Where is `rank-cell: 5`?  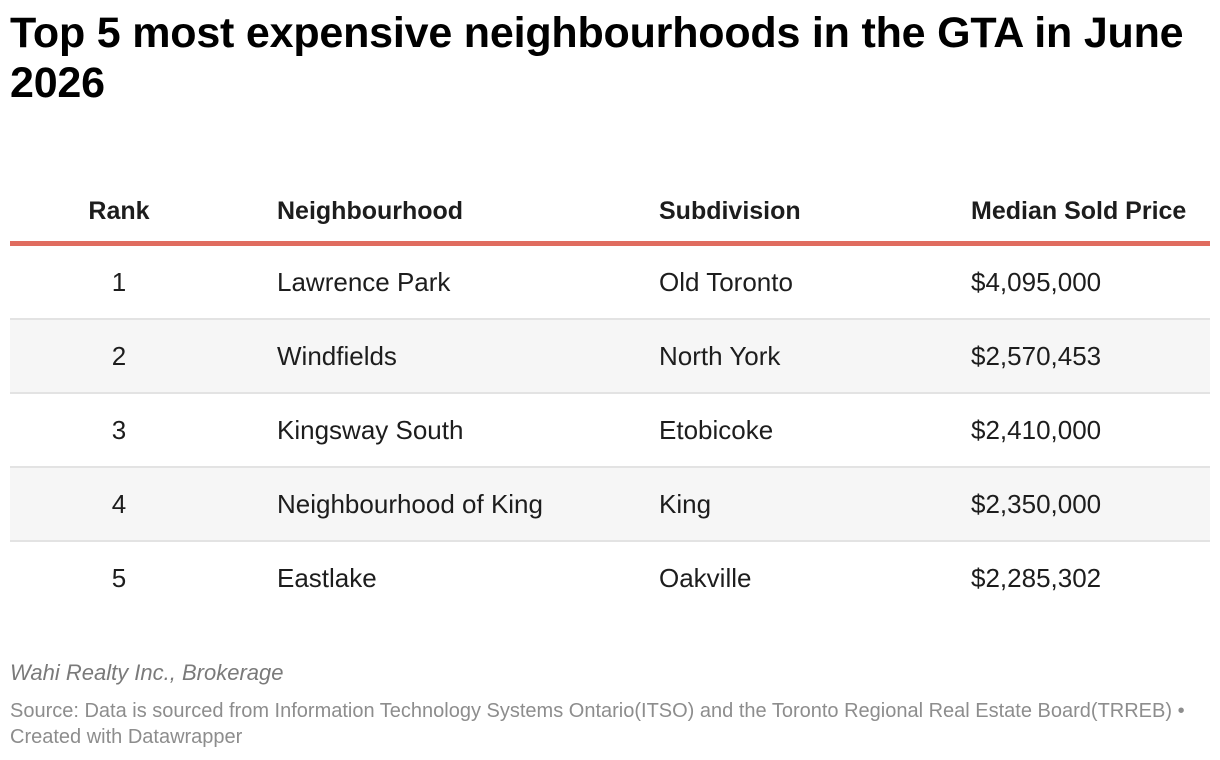 rank-cell: 5 is located at coordinates (119, 578).